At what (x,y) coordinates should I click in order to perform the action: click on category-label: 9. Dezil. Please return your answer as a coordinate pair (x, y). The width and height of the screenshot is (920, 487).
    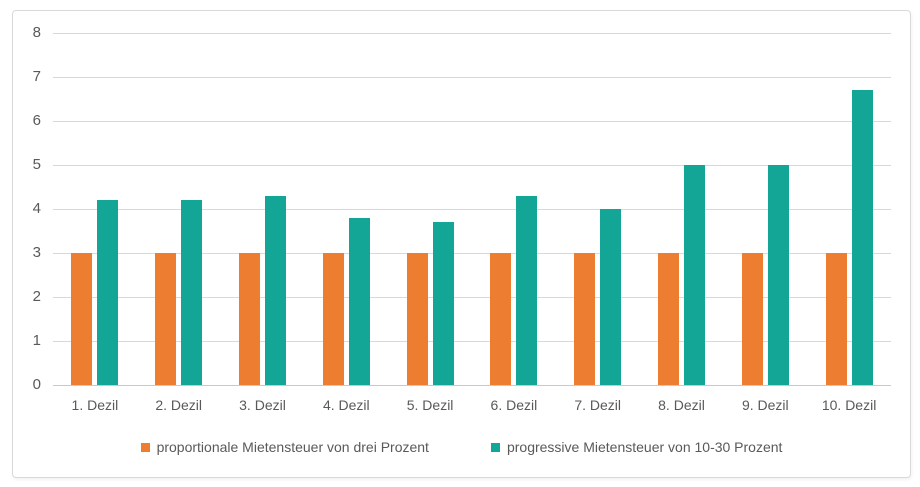
    Looking at the image, I should click on (765, 405).